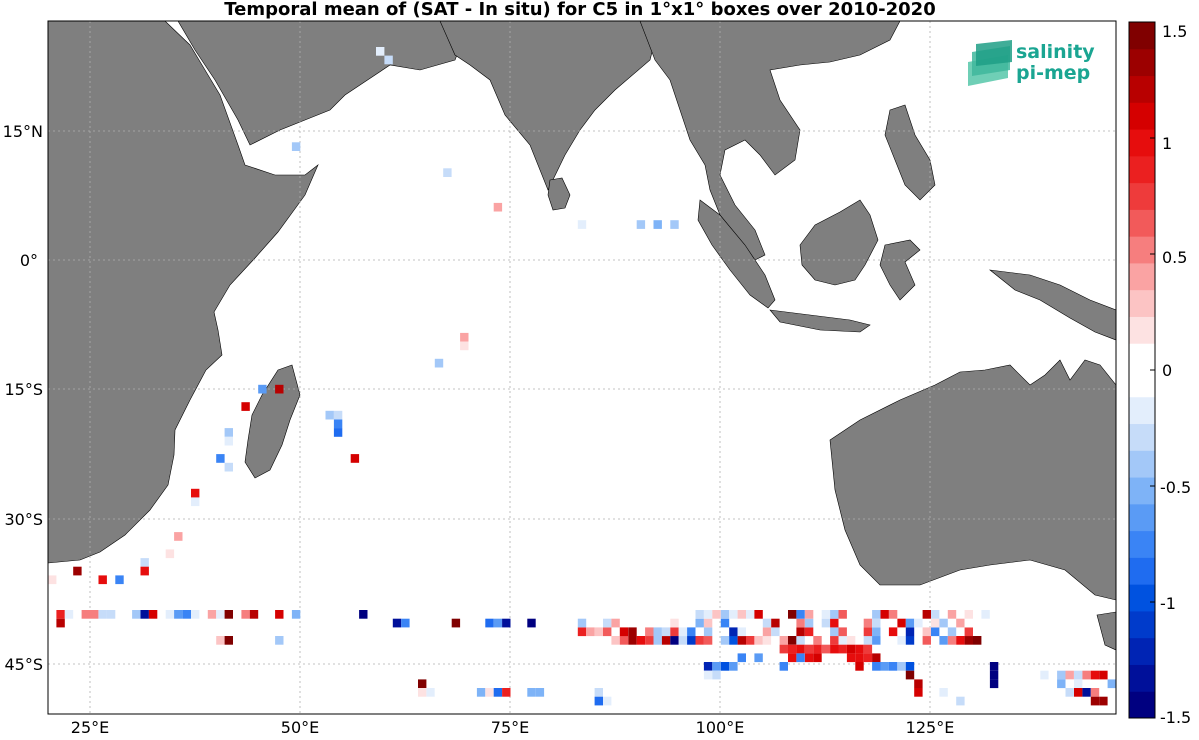 The image size is (1199, 740). What do you see at coordinates (23, 389) in the screenshot?
I see `y-tick-label: 15°S` at bounding box center [23, 389].